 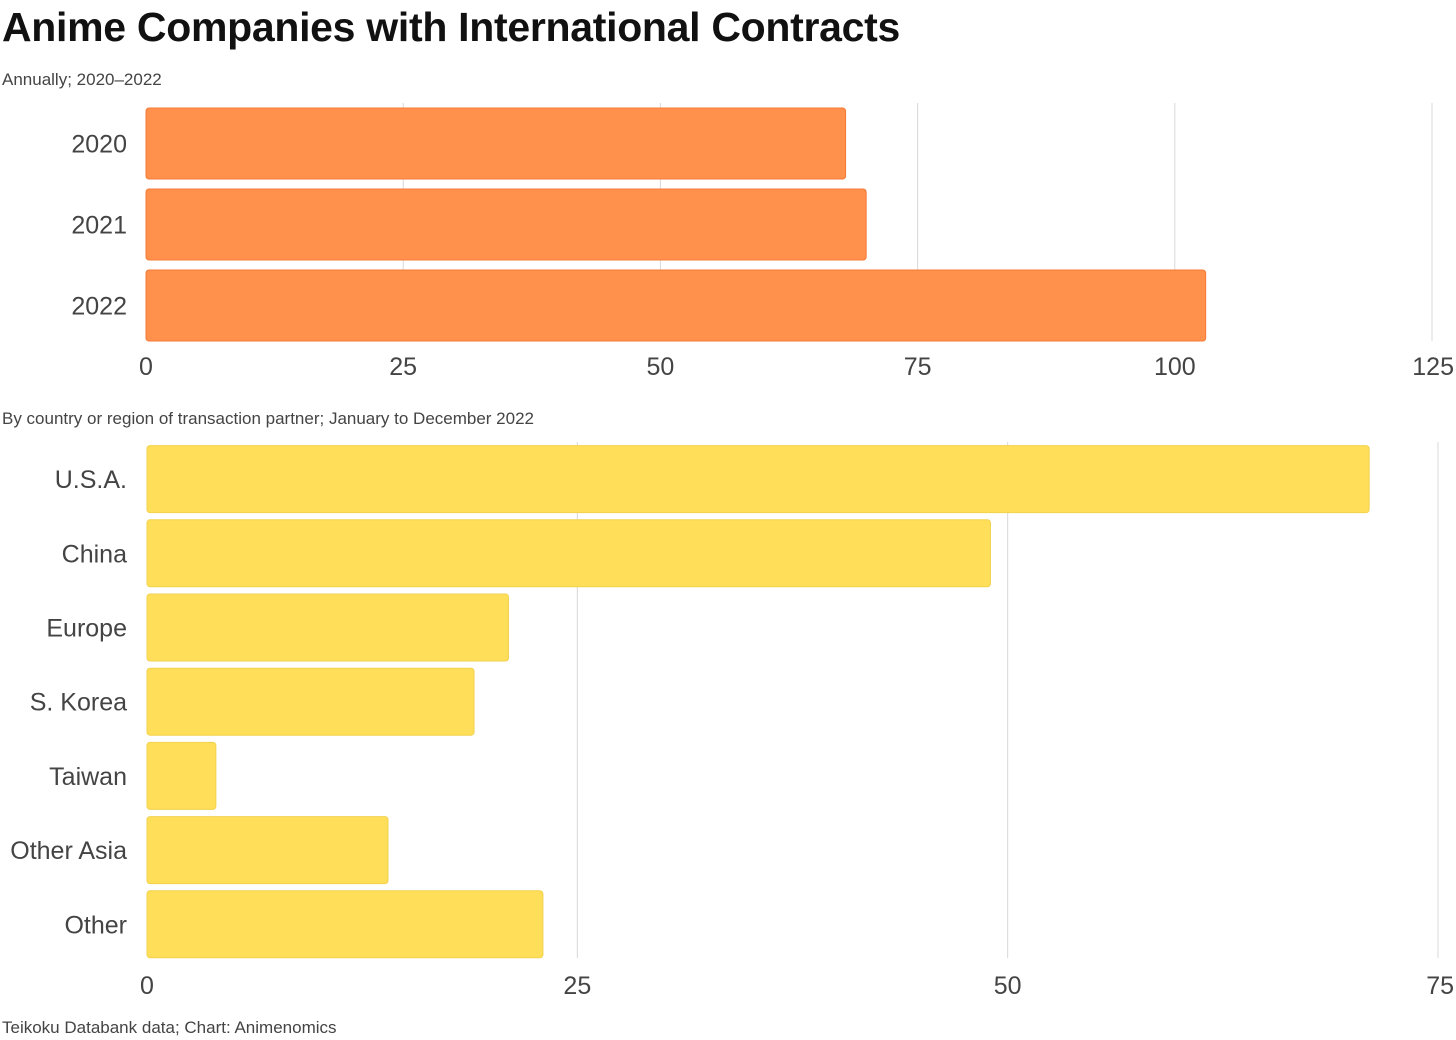 What do you see at coordinates (758, 479) in the screenshot?
I see `bar-u-s-a` at bounding box center [758, 479].